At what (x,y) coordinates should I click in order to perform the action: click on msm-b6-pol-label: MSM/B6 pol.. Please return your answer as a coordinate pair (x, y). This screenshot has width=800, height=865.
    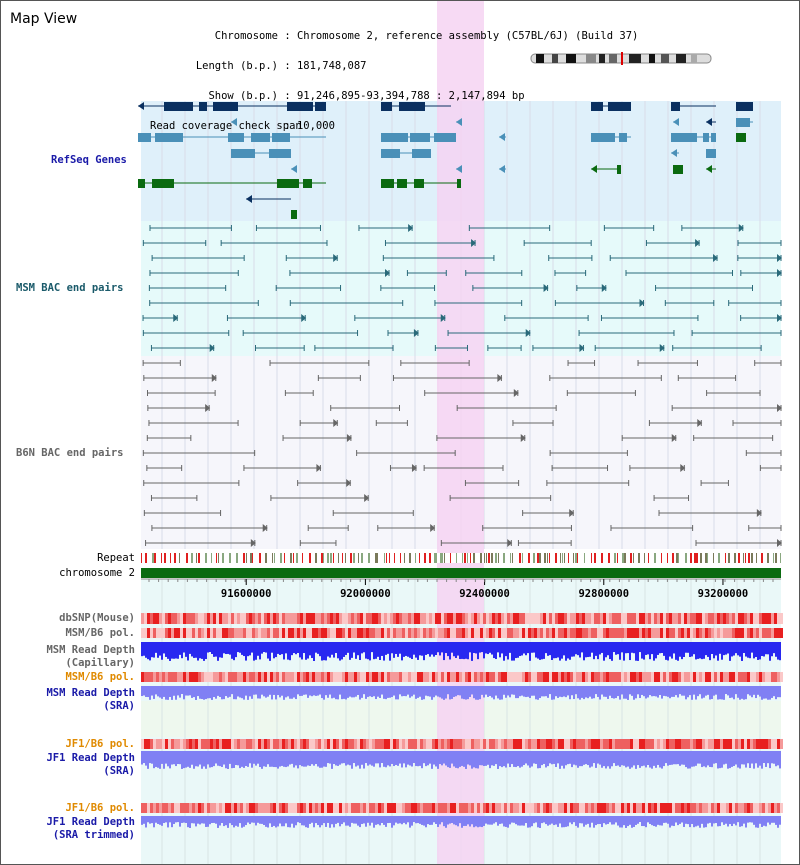
    Looking at the image, I should click on (100, 633).